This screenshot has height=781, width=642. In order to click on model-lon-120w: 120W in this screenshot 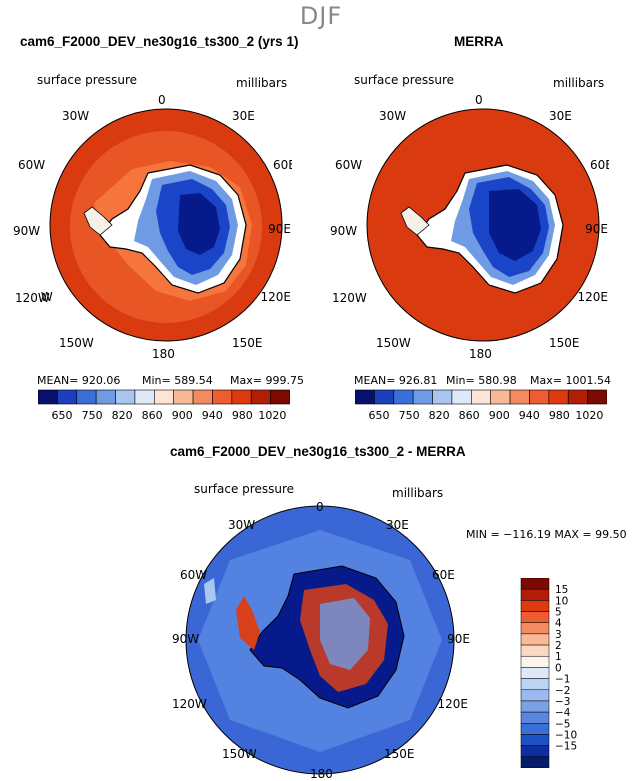, I will do `click(46, 297)`.